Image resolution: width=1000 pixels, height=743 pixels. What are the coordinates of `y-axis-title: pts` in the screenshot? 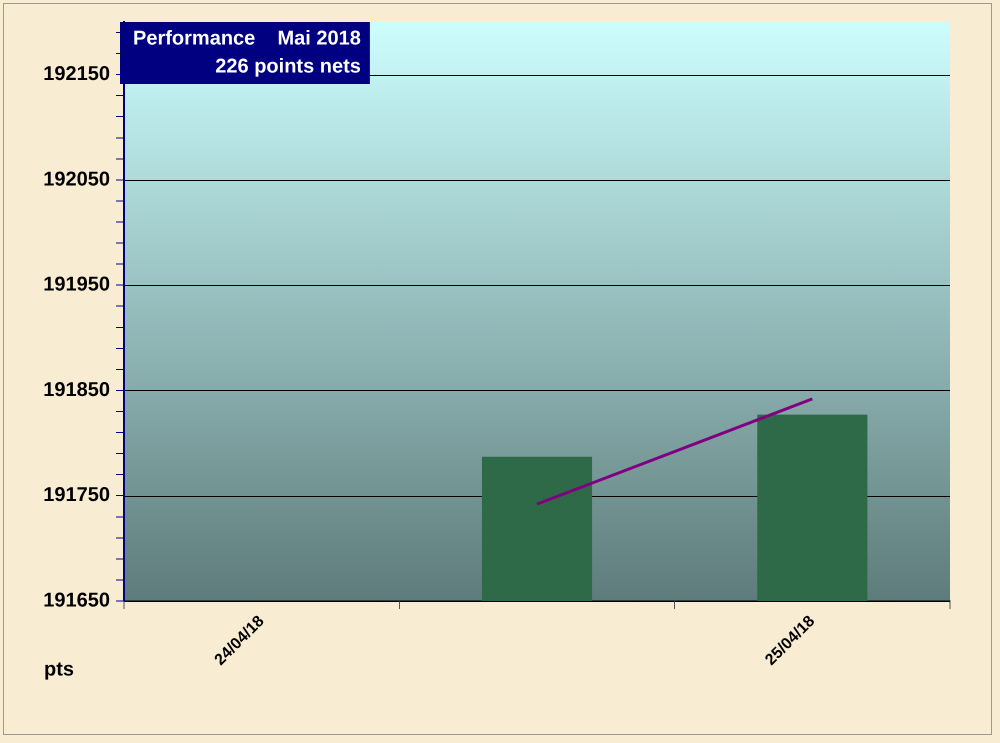 It's located at (59, 669).